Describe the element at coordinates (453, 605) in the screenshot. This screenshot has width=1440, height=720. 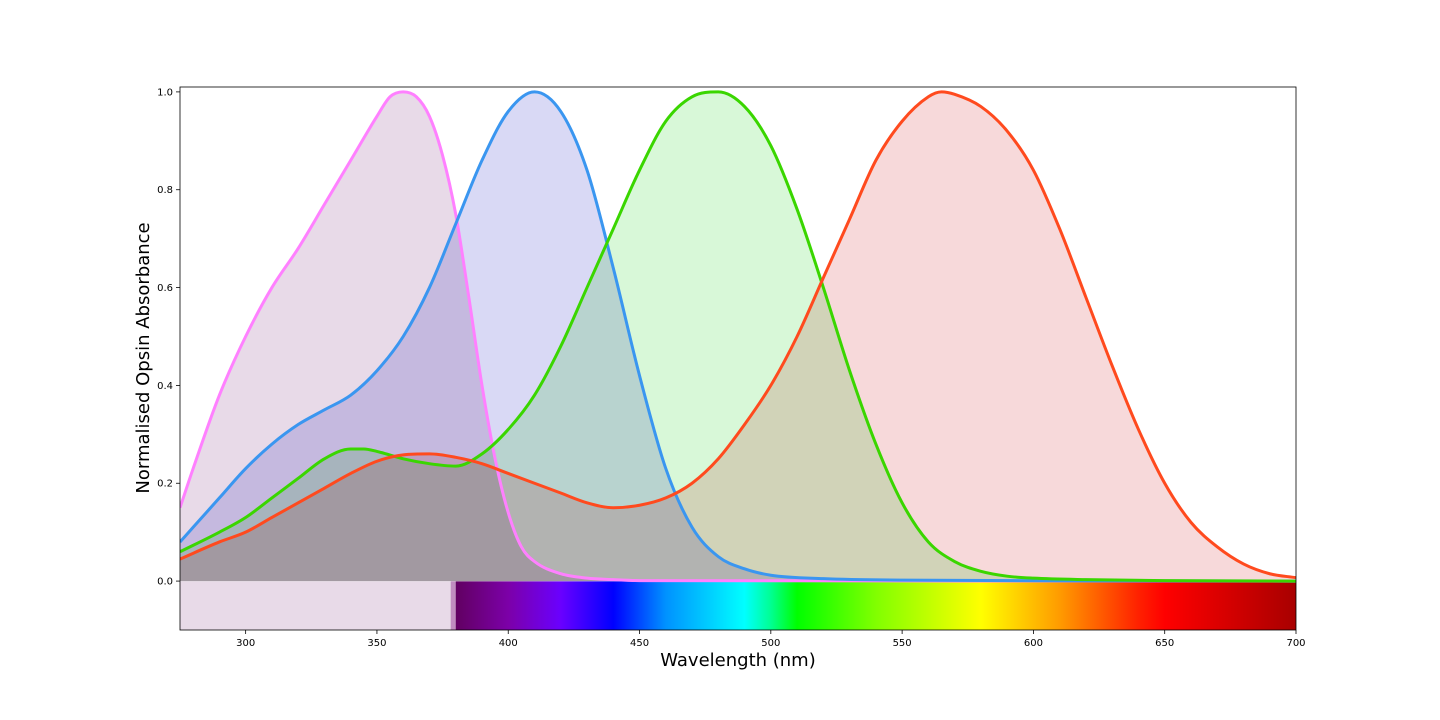
I see `uv-region-edge` at that location.